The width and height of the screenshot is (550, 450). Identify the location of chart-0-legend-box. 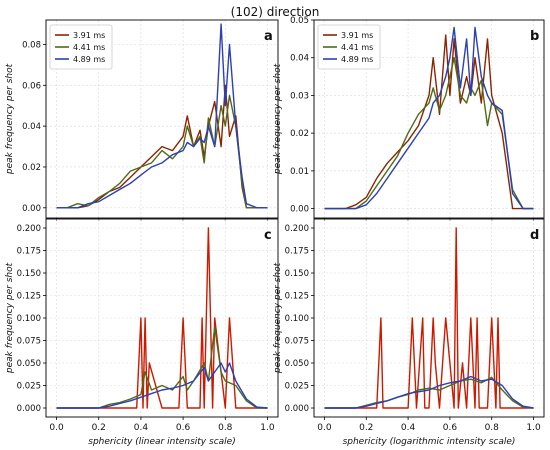
(81, 47).